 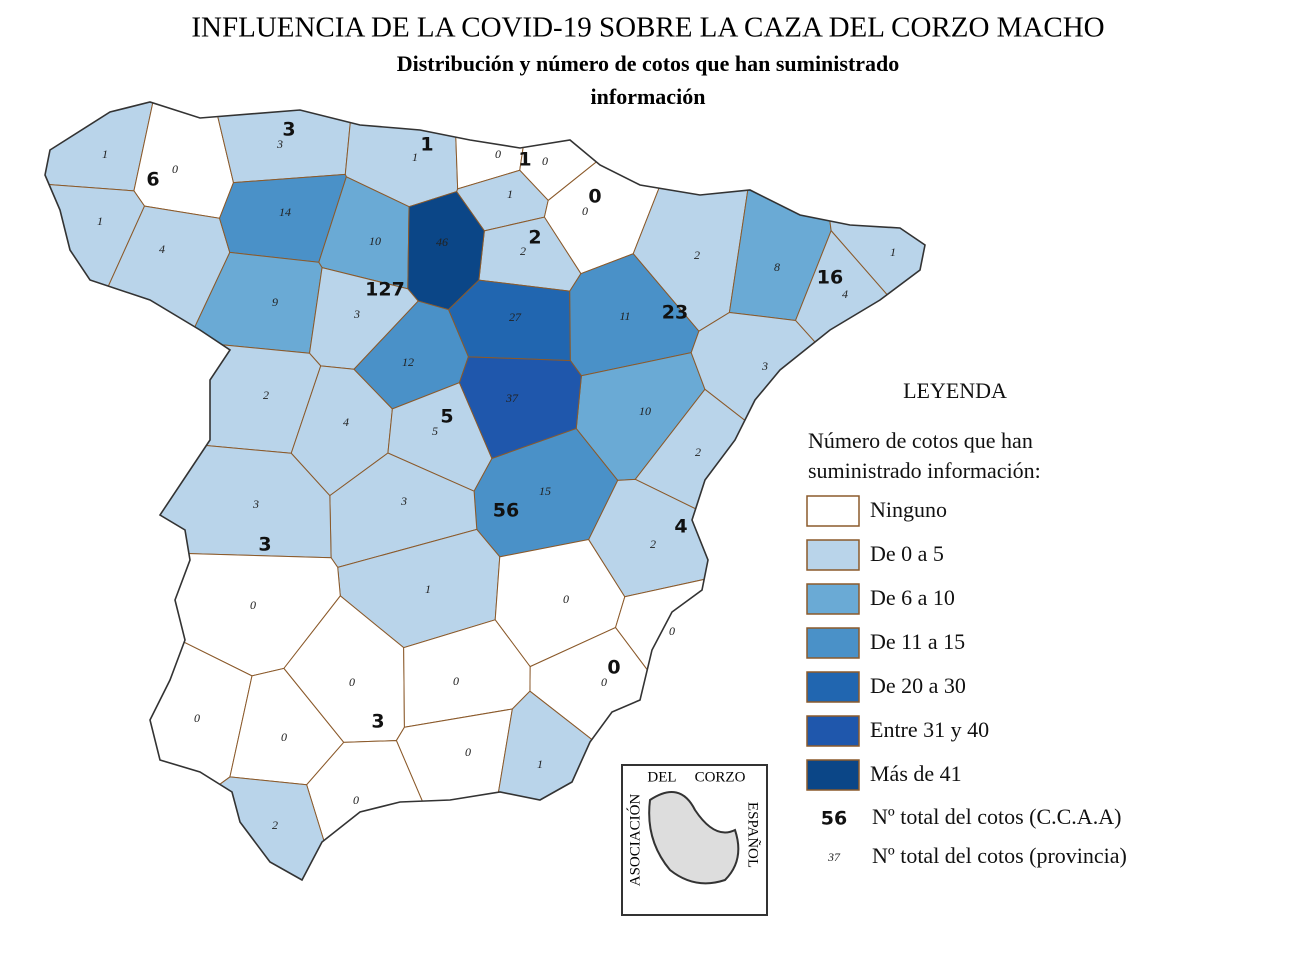 I want to click on legend-ccaa-sample: 56, so click(x=834, y=819).